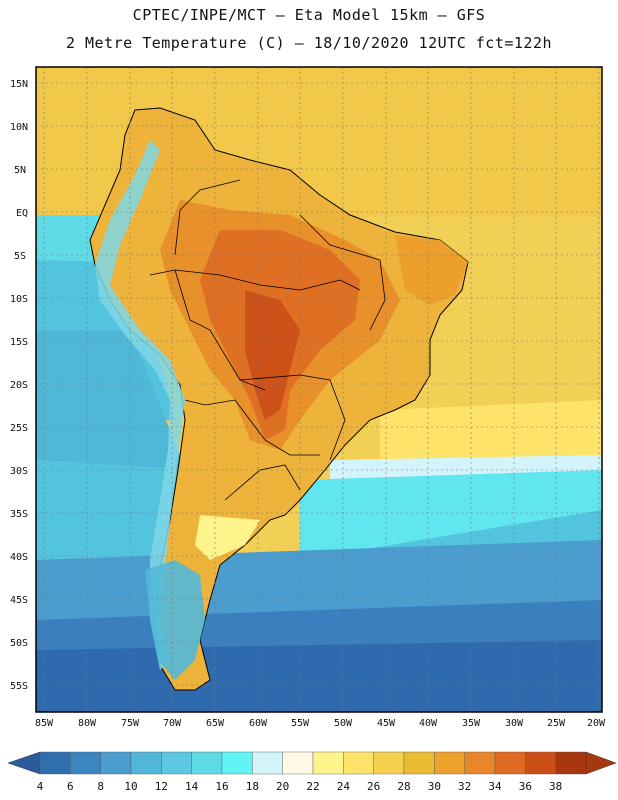  What do you see at coordinates (344, 786) in the screenshot?
I see `colorbar-tick-label: 24` at bounding box center [344, 786].